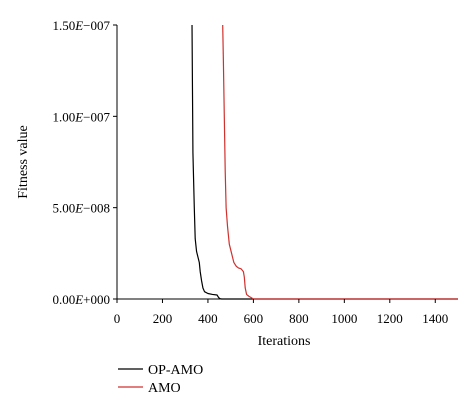  Describe the element at coordinates (284, 341) in the screenshot. I see `x-axis-title: Iterations` at that location.